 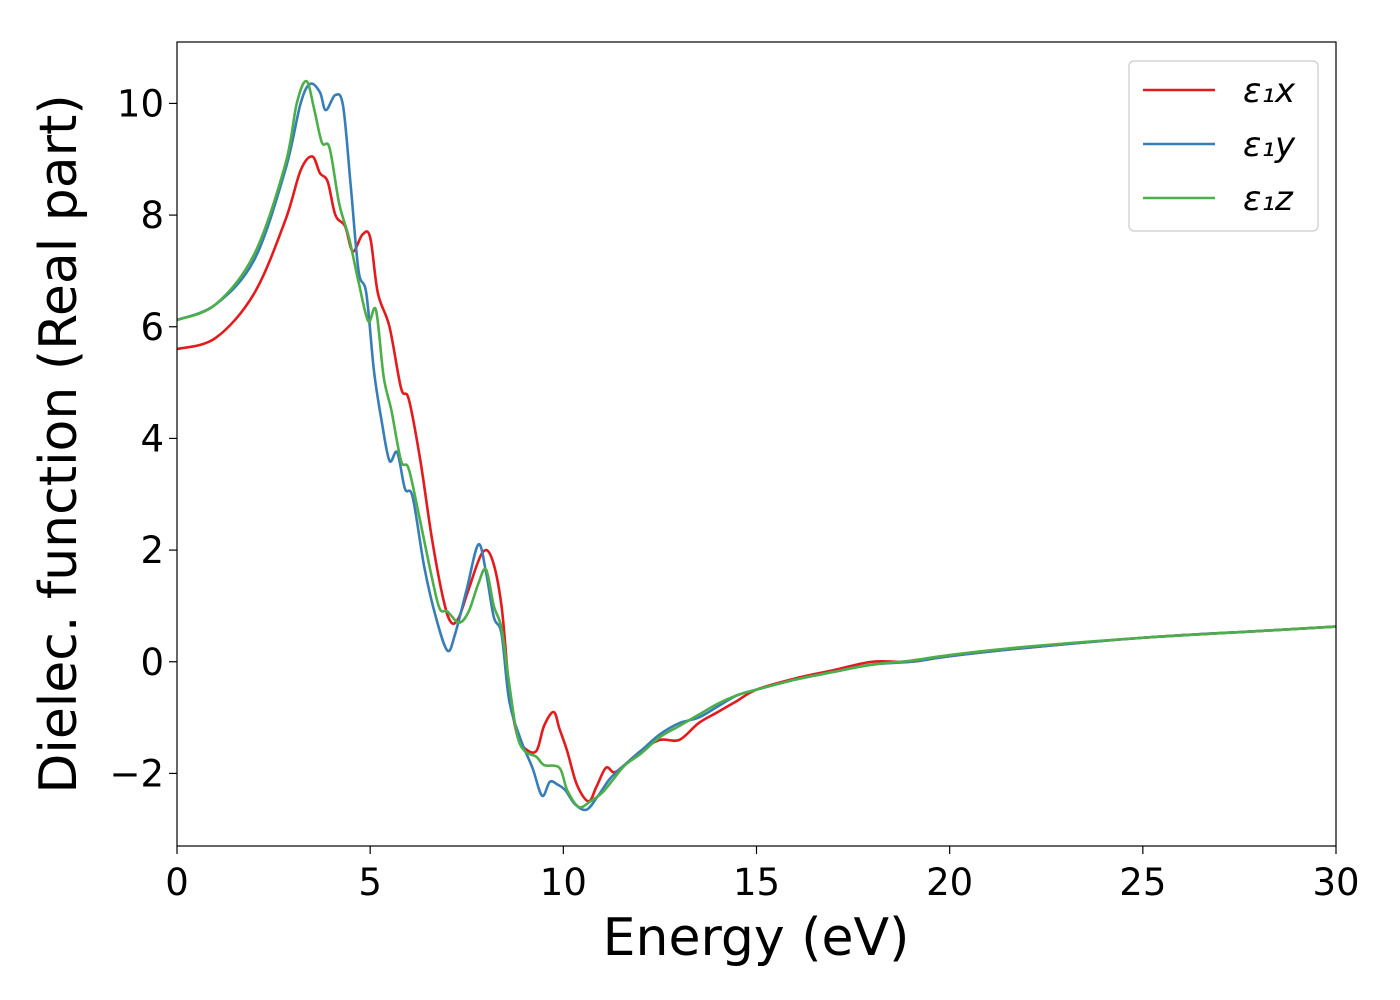 I want to click on legend-box, so click(x=1223, y=146).